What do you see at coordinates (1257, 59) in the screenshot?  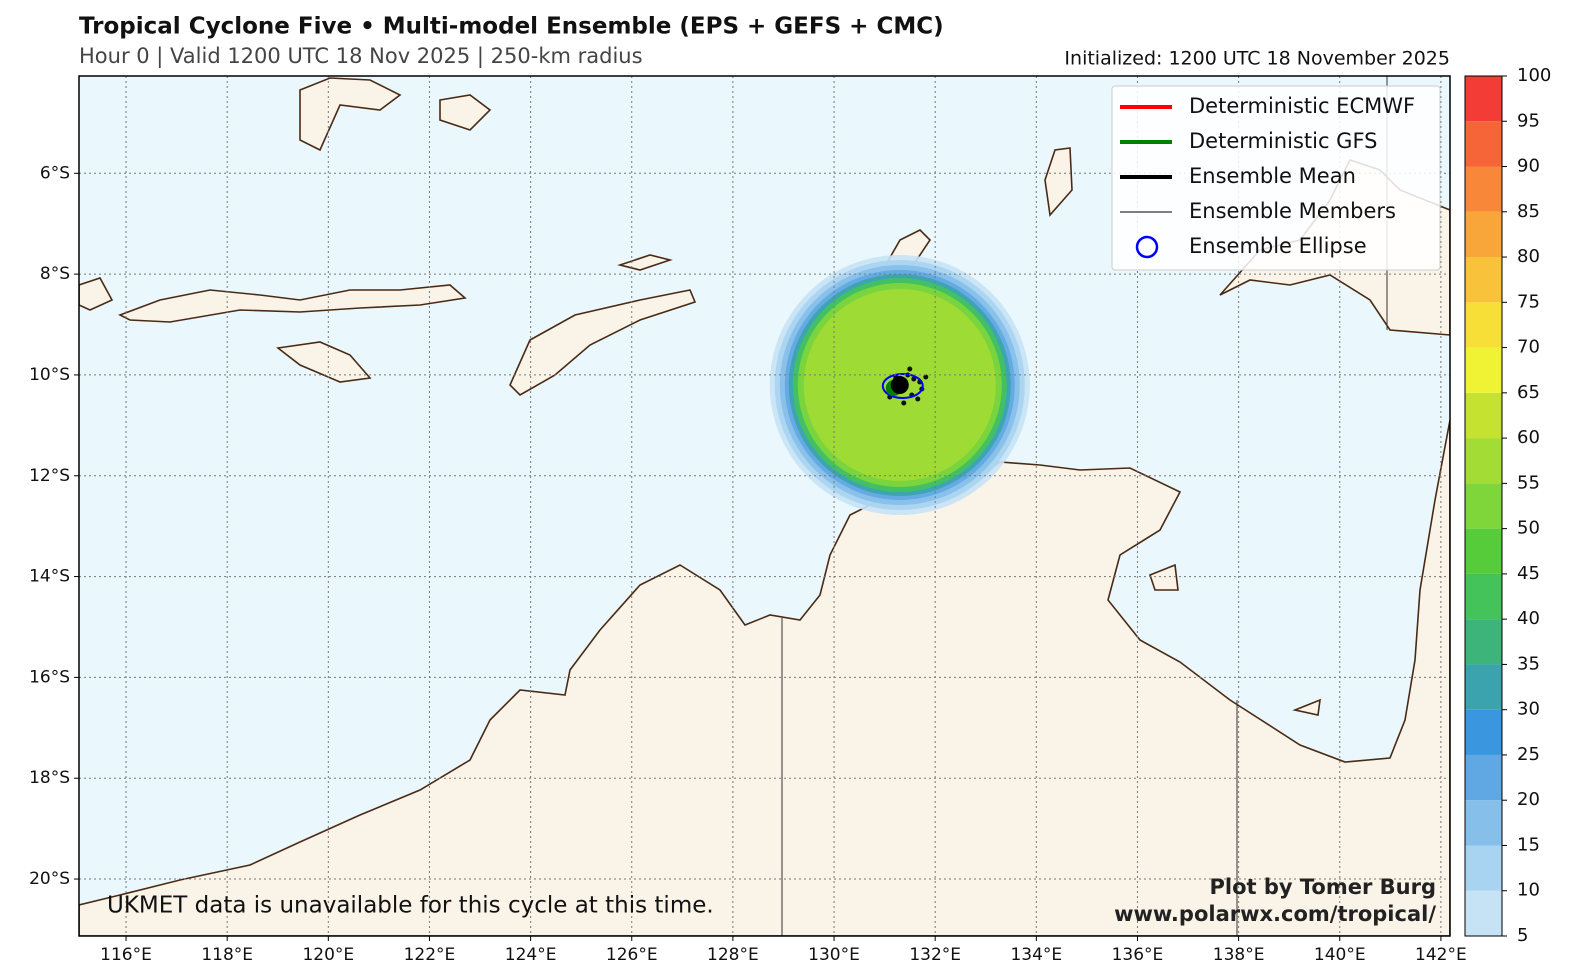 I see `init-time: Initialized: 1200 UTC 18 November 2025` at bounding box center [1257, 59].